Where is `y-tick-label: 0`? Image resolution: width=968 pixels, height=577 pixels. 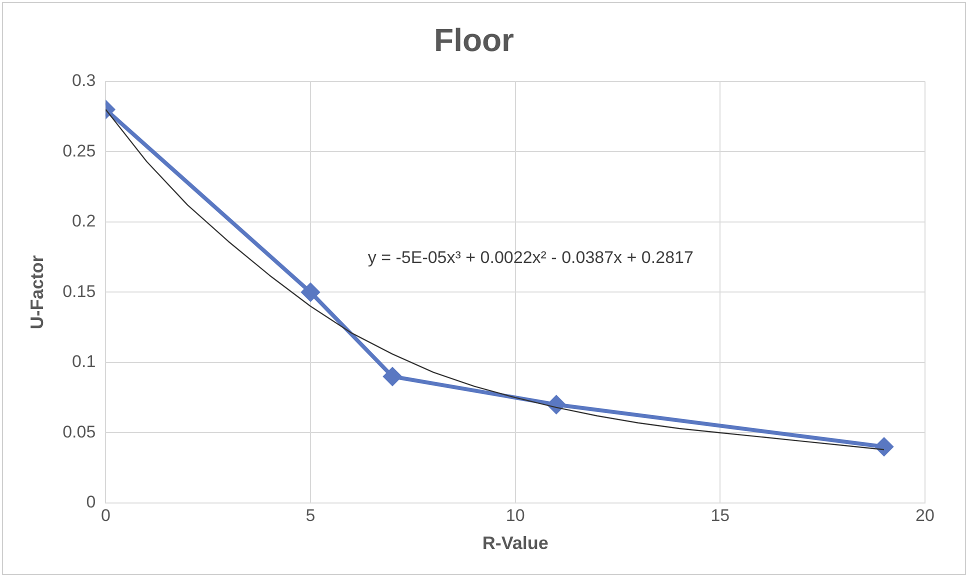 y-tick-label: 0 is located at coordinates (91, 502).